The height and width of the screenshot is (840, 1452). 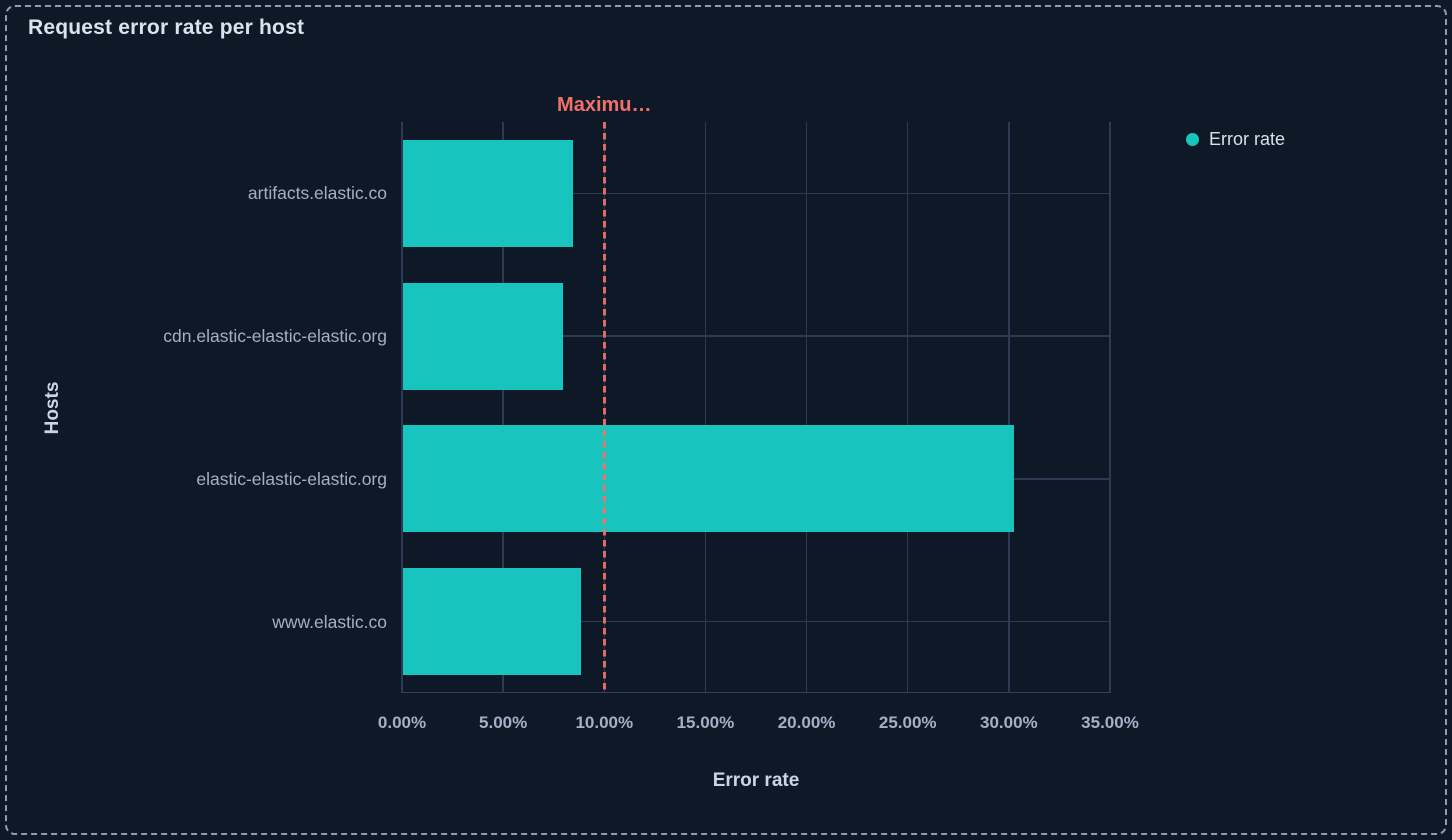 What do you see at coordinates (604, 722) in the screenshot?
I see `x-tick-label: 10.00%` at bounding box center [604, 722].